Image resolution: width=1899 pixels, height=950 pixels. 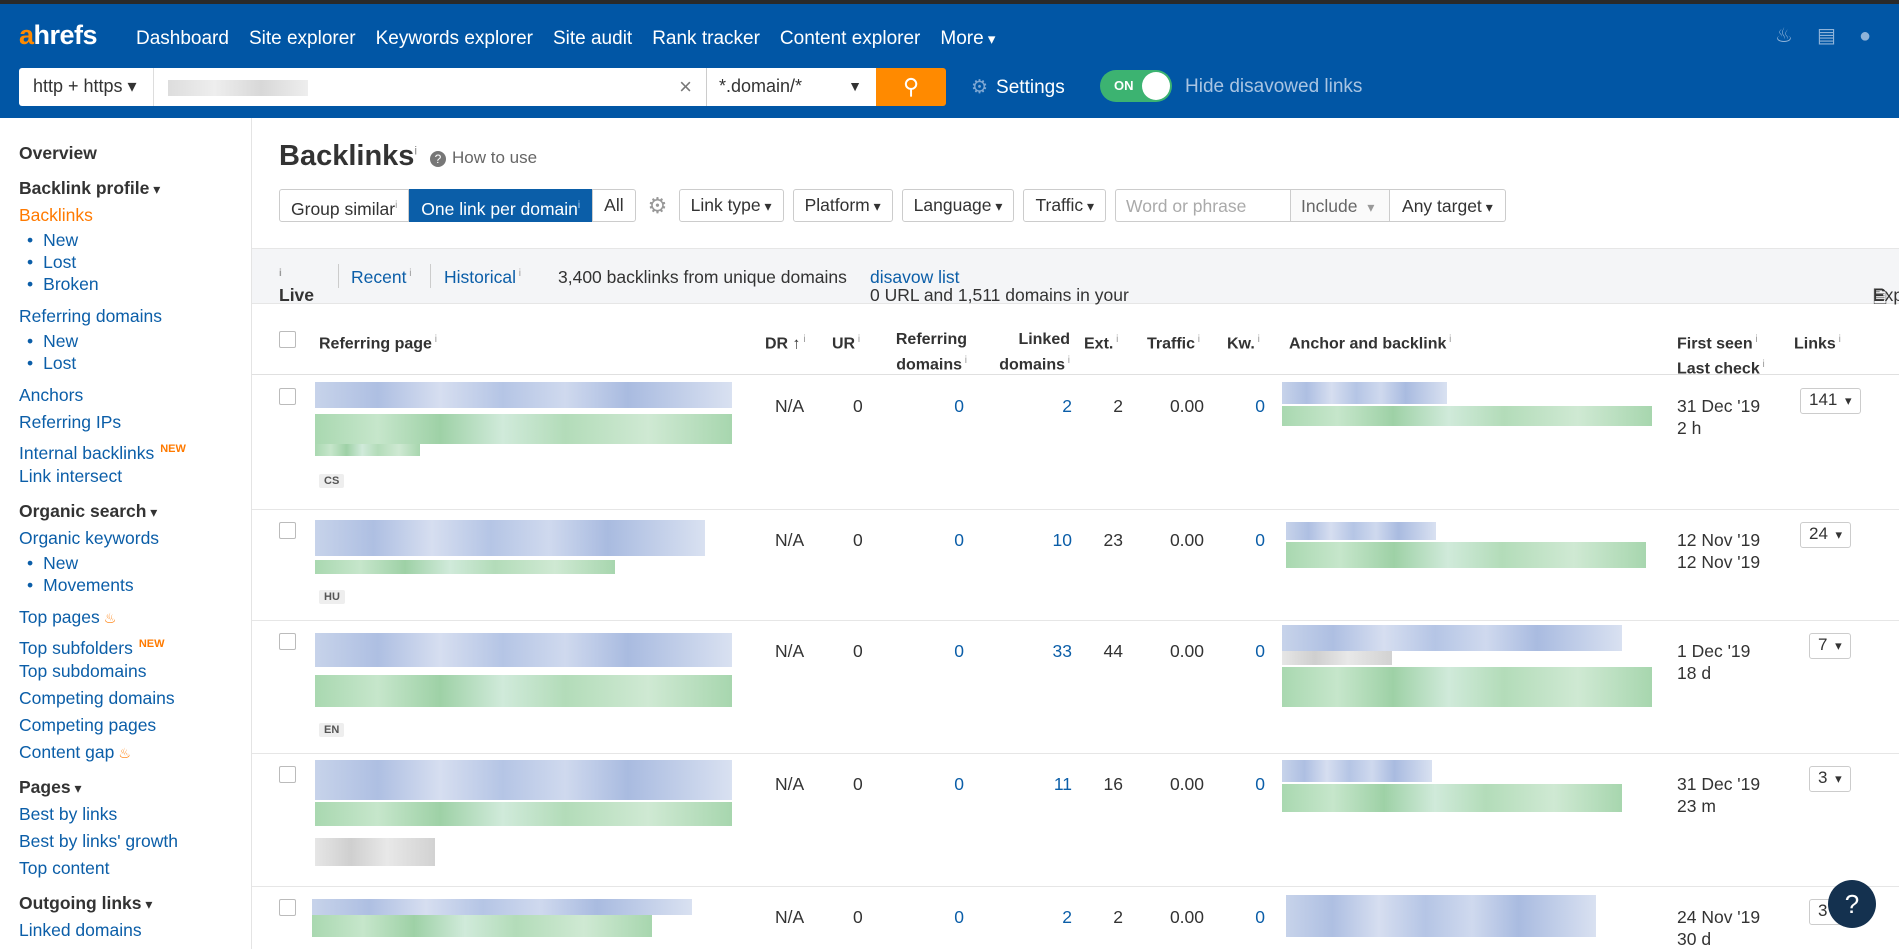 What do you see at coordinates (68, 814) in the screenshot?
I see `sidebar-best-by-links: Best by links` at bounding box center [68, 814].